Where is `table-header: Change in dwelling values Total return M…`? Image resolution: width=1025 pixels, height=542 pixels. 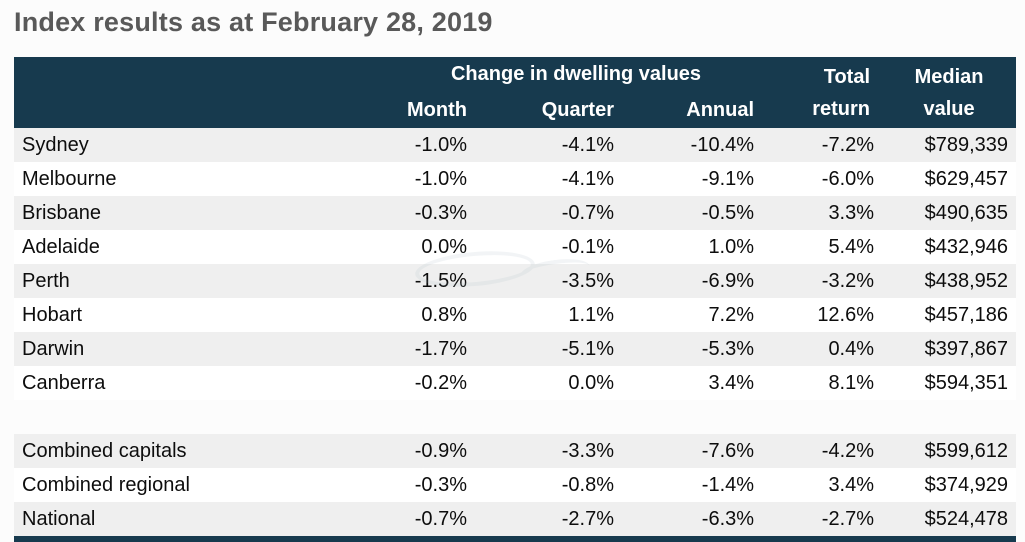
table-header: Change in dwelling values Total return M… is located at coordinates (515, 92).